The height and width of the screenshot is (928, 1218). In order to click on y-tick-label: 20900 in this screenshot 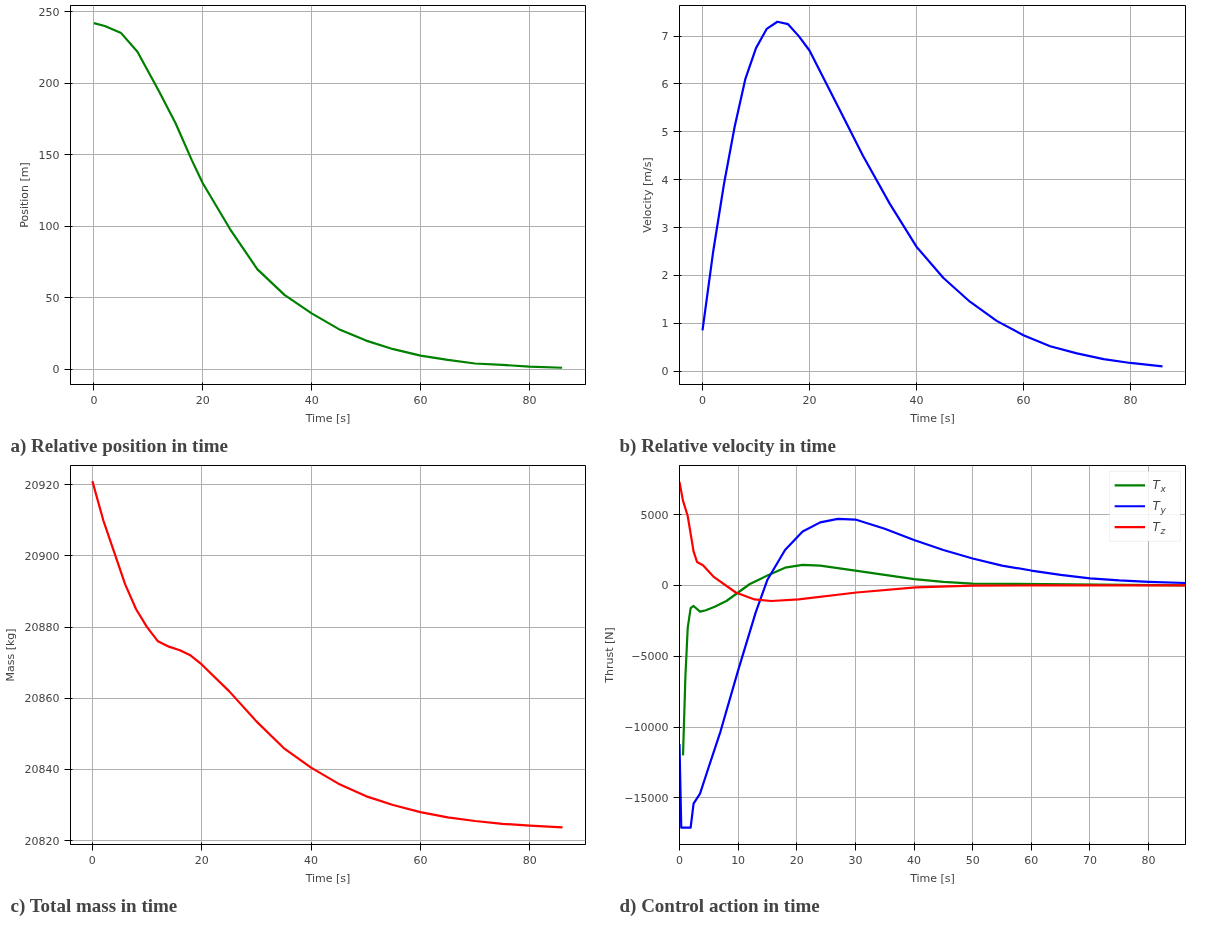, I will do `click(42, 556)`.